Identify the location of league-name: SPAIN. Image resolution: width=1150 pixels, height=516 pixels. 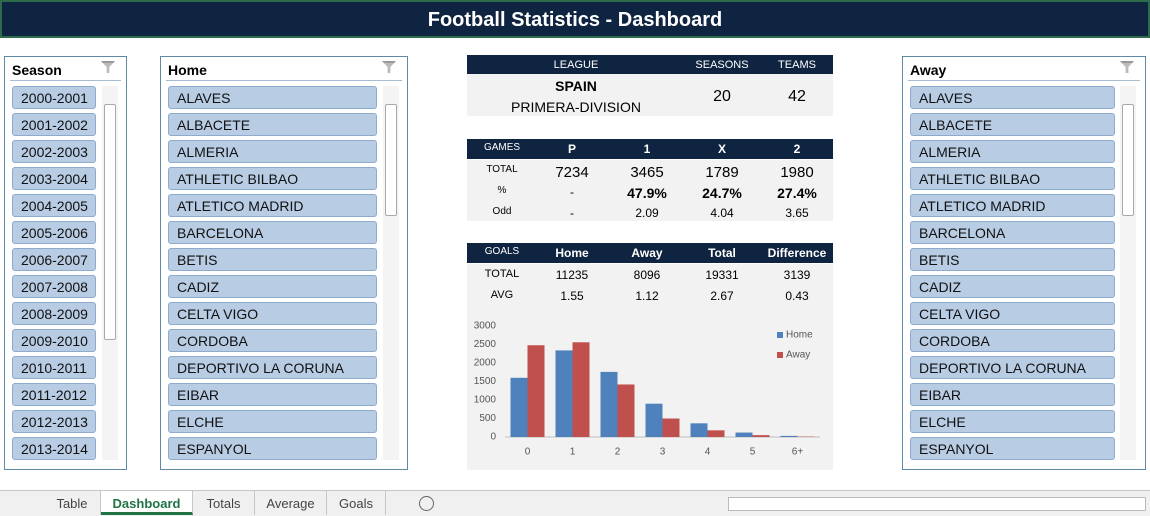
(576, 86).